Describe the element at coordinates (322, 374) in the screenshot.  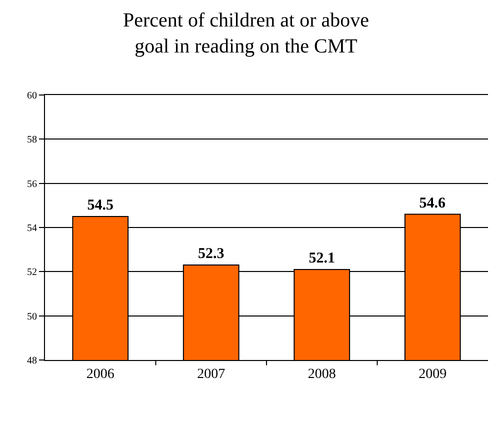
I see `x-tick-label: 2008` at that location.